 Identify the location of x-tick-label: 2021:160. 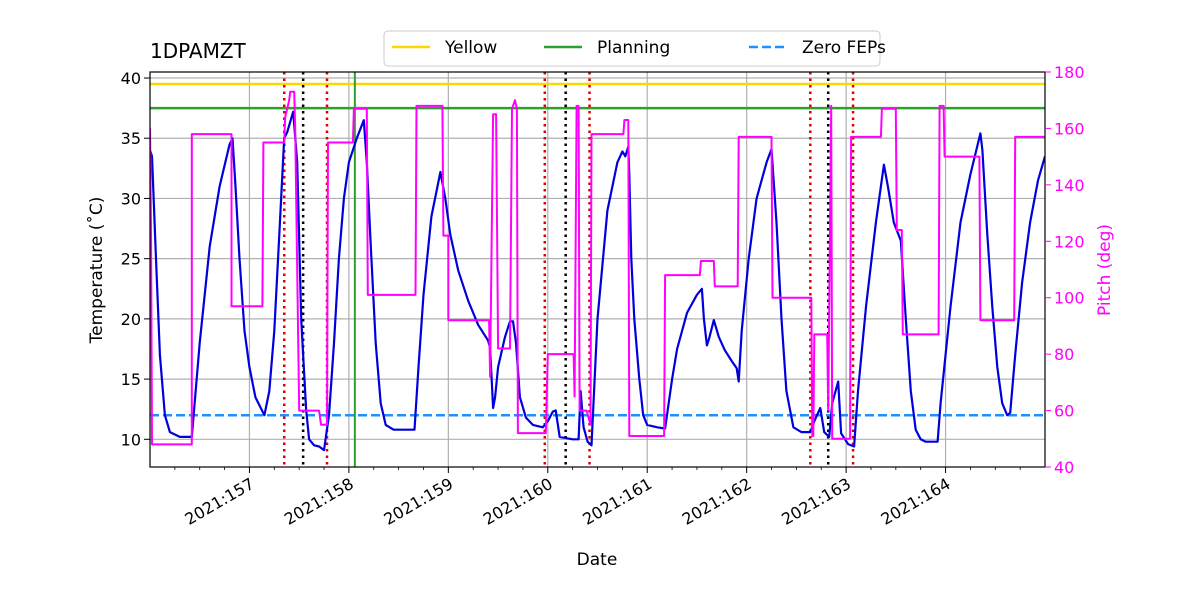
(518, 501).